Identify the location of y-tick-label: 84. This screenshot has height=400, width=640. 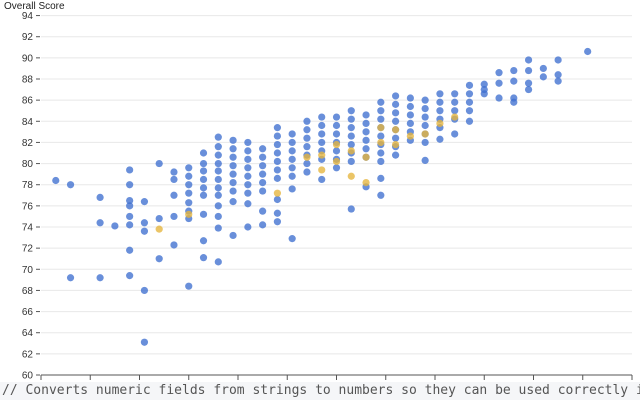
(28, 122).